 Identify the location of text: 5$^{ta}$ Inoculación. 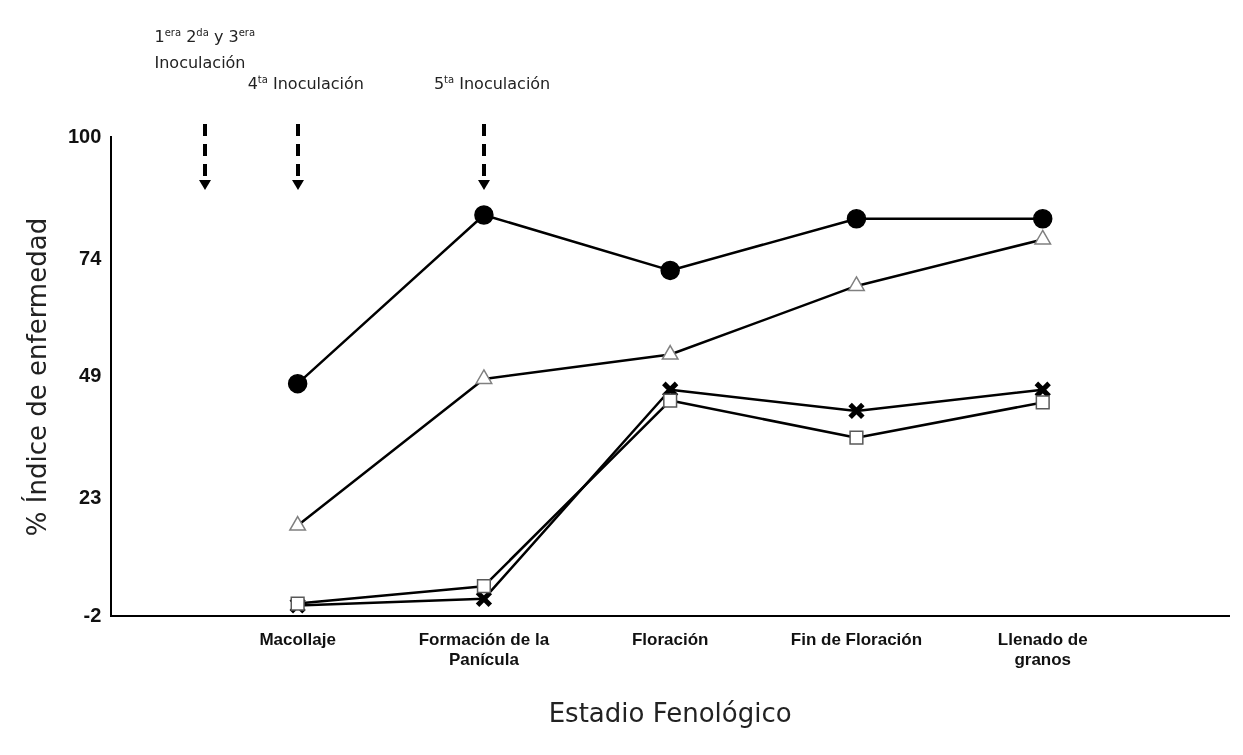
(492, 83).